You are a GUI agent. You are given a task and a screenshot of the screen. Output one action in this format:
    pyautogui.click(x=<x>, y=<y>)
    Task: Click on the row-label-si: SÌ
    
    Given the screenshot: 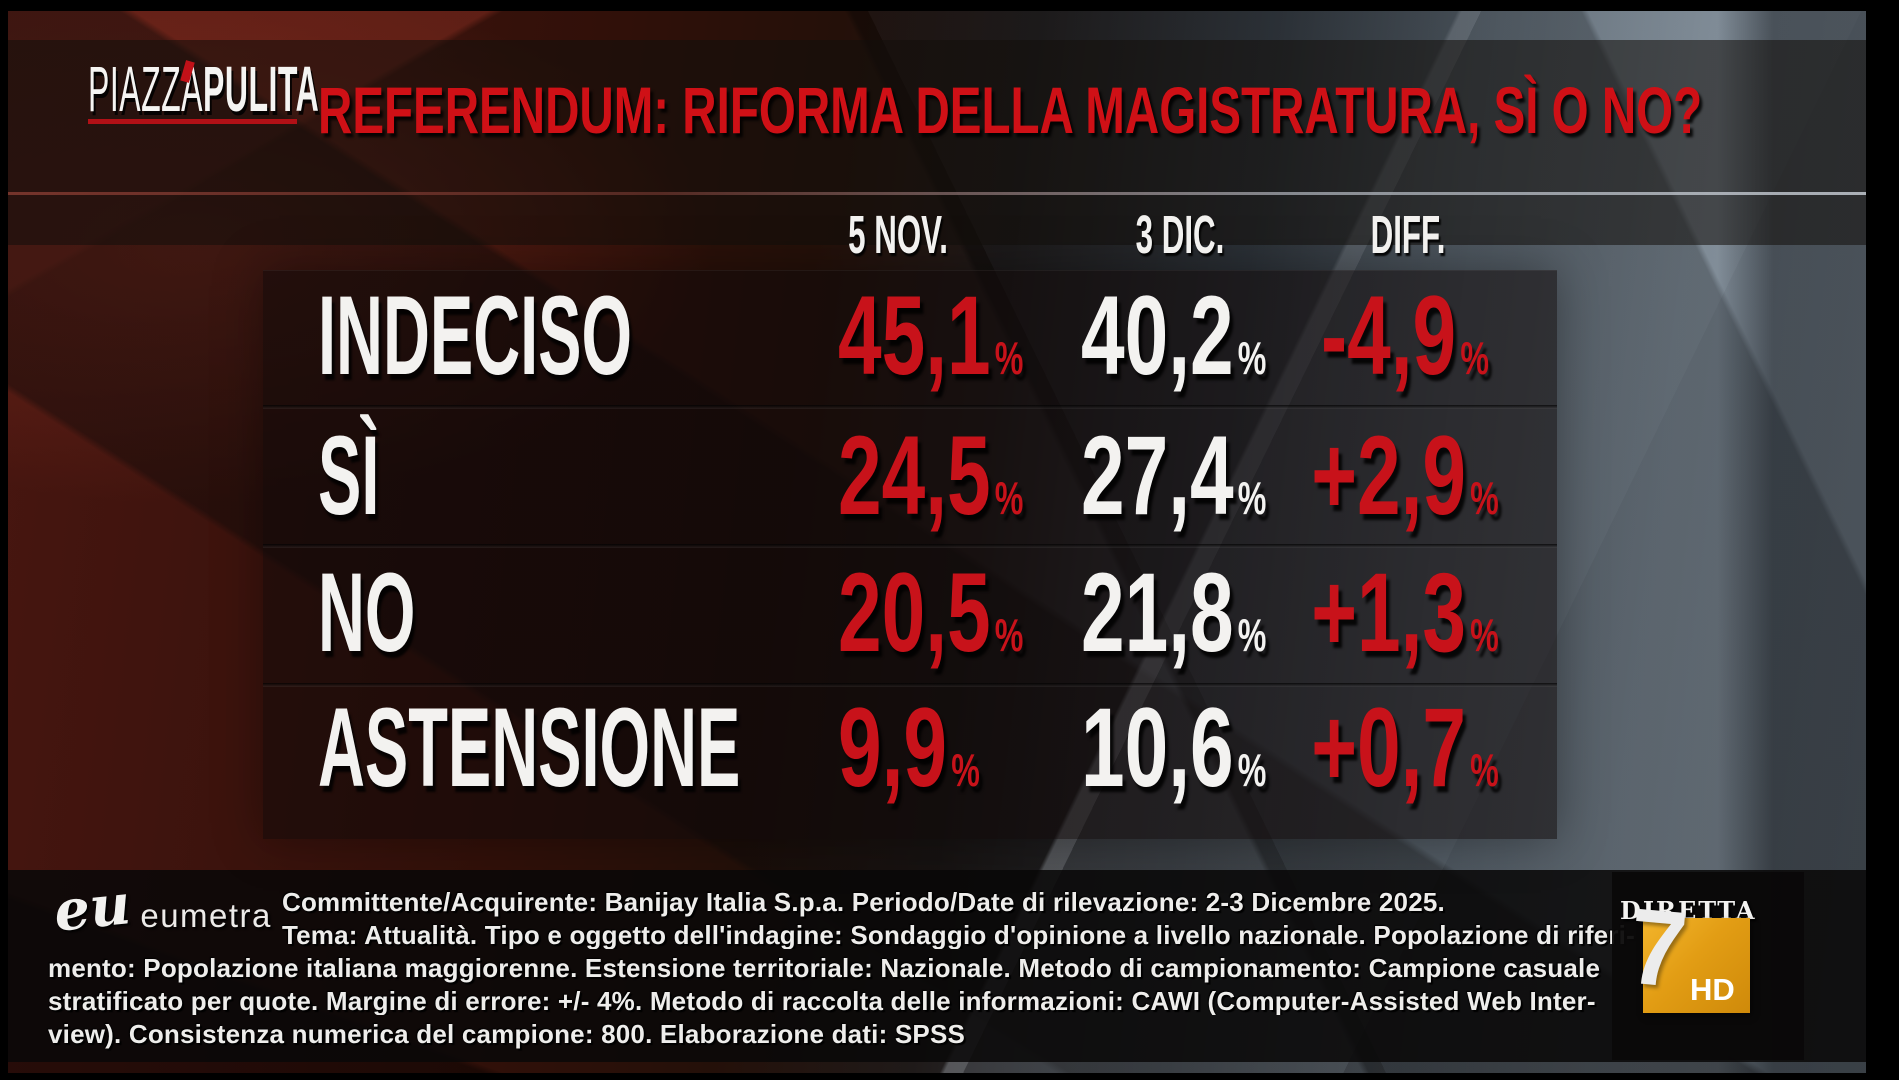 What is the action you would take?
    pyautogui.click(x=349, y=475)
    